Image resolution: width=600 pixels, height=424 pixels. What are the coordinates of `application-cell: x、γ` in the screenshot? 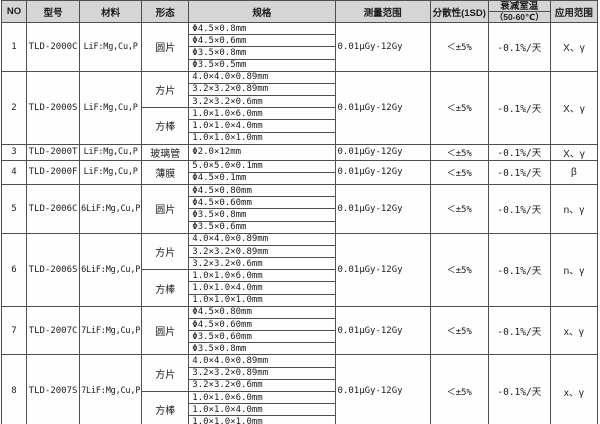 It's located at (574, 389).